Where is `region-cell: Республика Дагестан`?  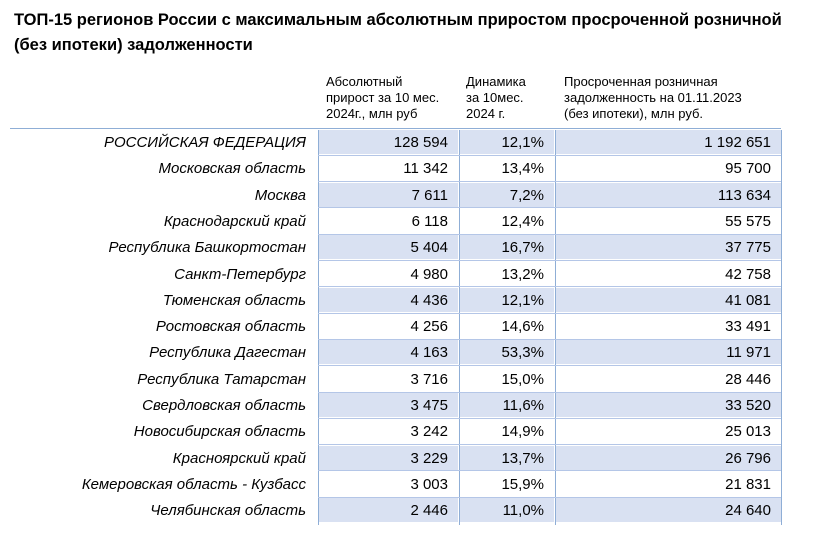 region-cell: Республика Дагестан is located at coordinates (227, 353).